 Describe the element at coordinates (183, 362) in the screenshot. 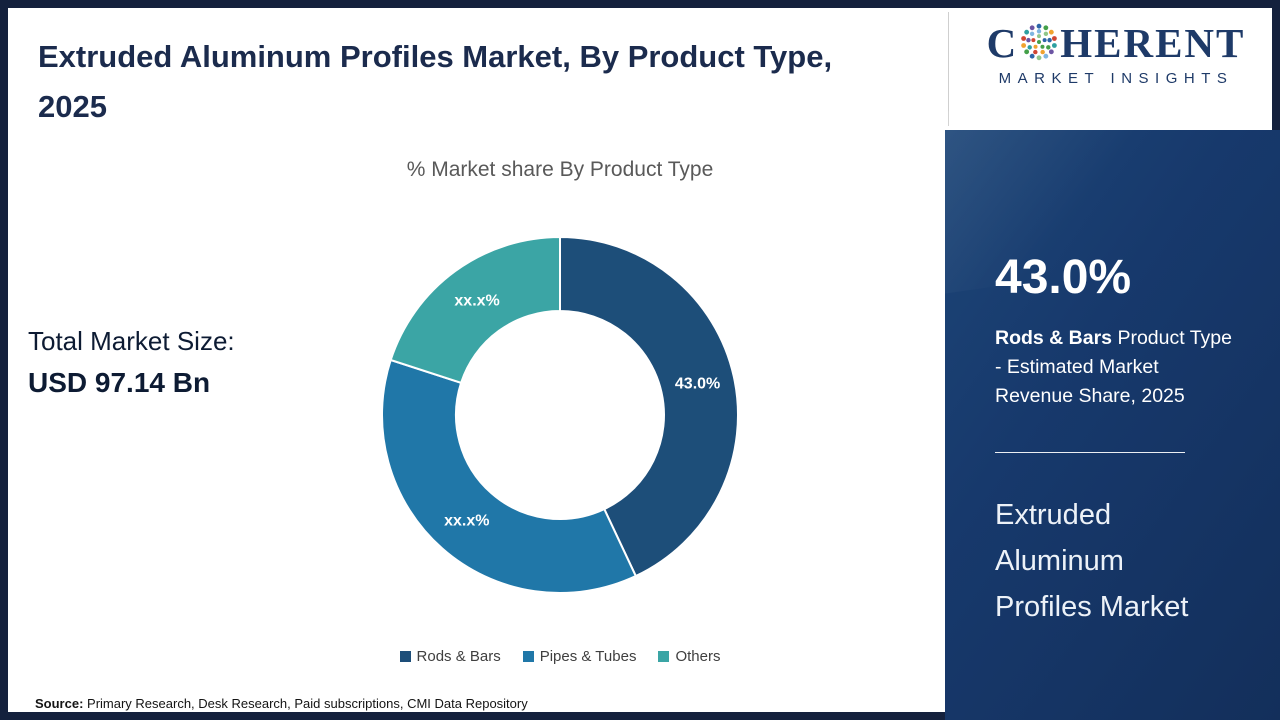

I see `total-market-block: Total Market Size: USD 97.14 Bn` at that location.